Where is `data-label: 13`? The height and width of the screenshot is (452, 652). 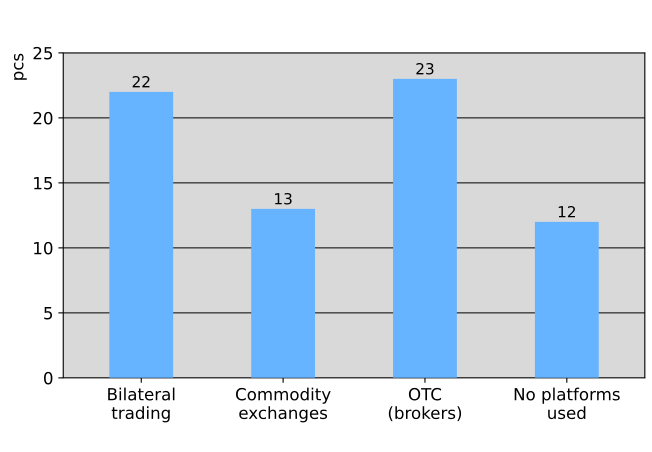 data-label: 13 is located at coordinates (283, 198).